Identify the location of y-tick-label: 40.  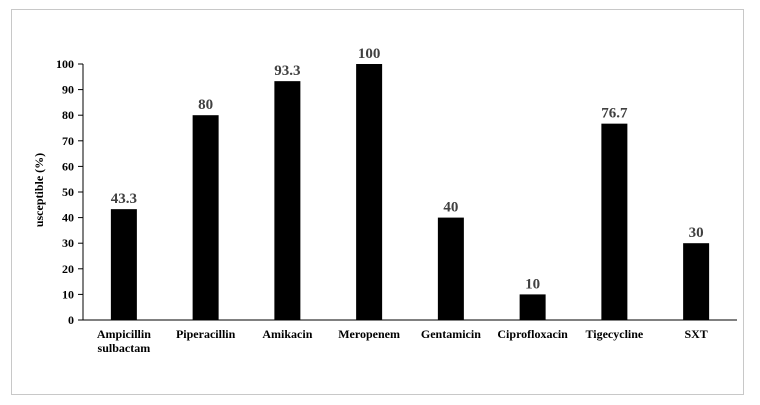
(68, 218).